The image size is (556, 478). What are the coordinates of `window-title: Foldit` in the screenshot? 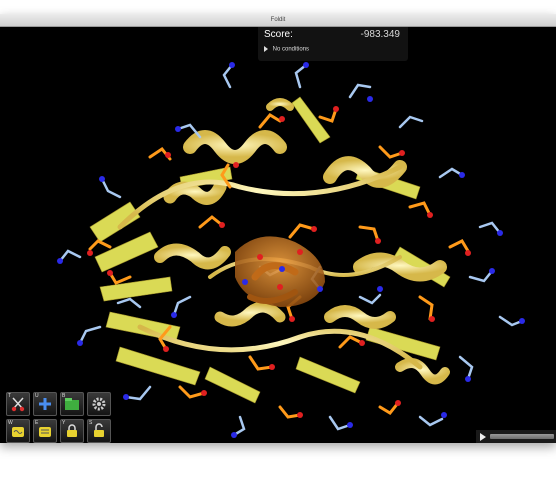 It's located at (278, 20).